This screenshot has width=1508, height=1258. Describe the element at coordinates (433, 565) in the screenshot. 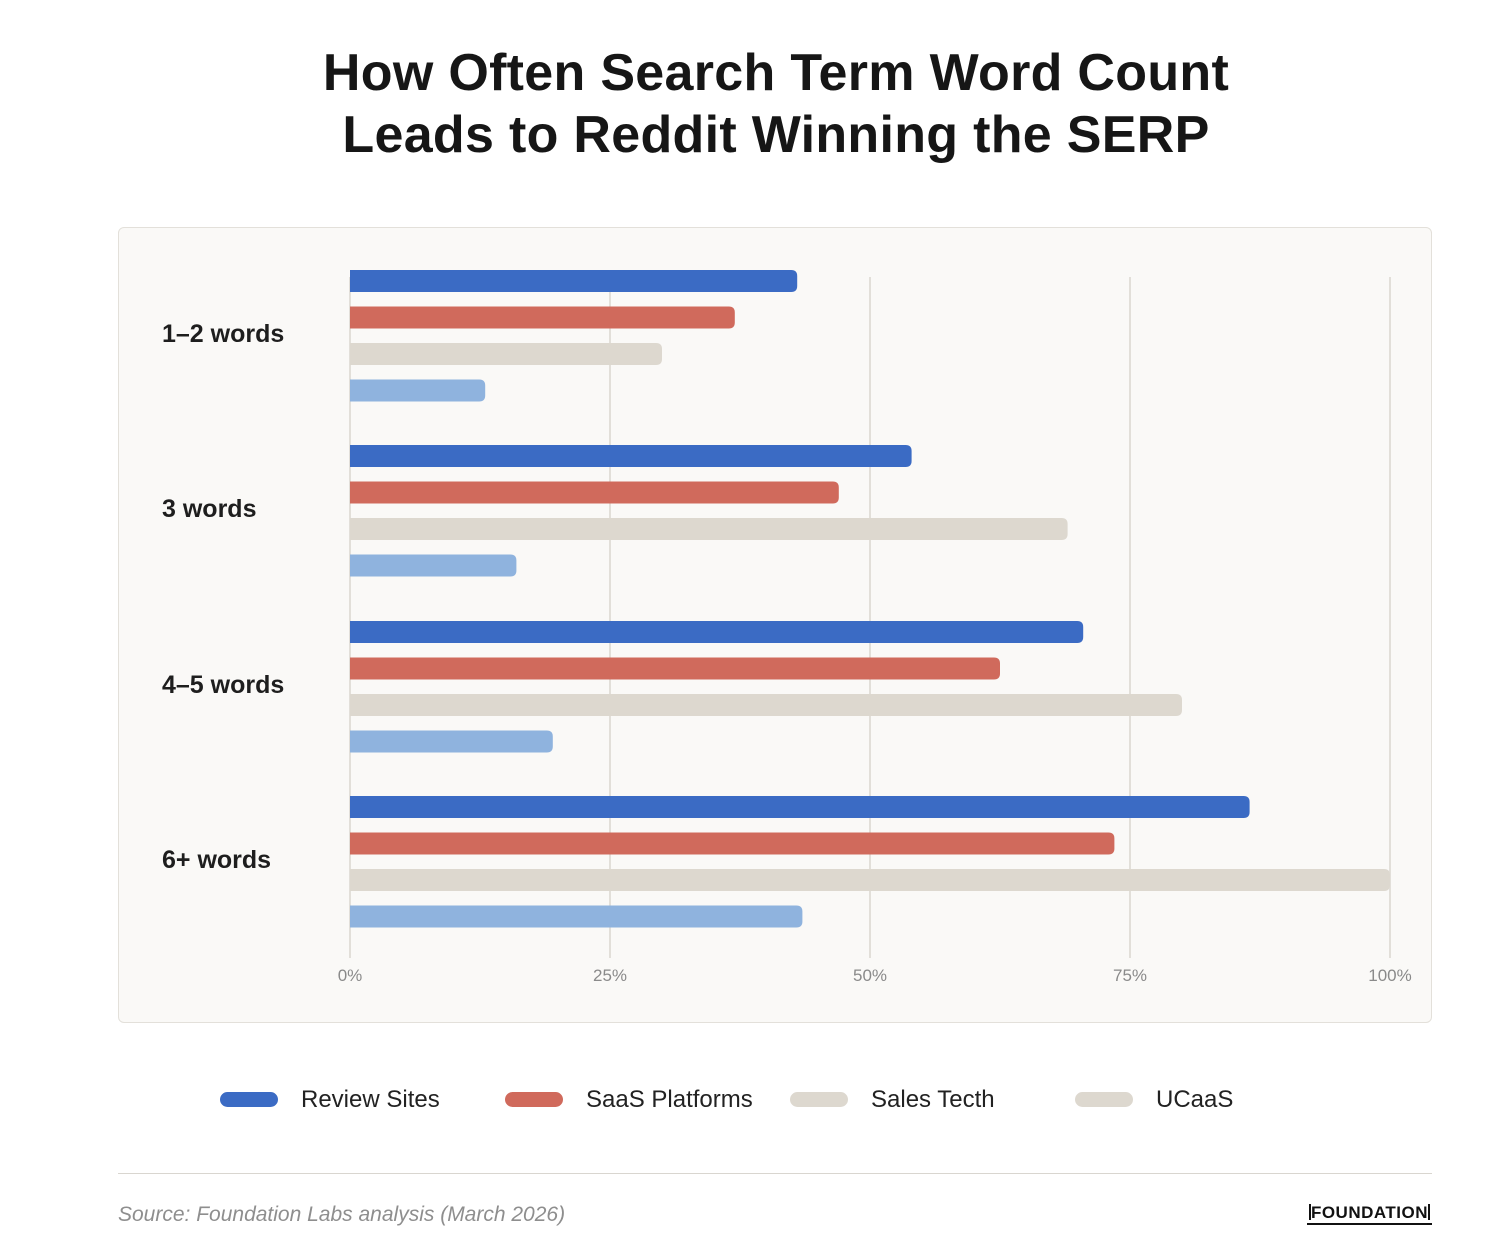

I see `bar-ucaas-3-words` at that location.